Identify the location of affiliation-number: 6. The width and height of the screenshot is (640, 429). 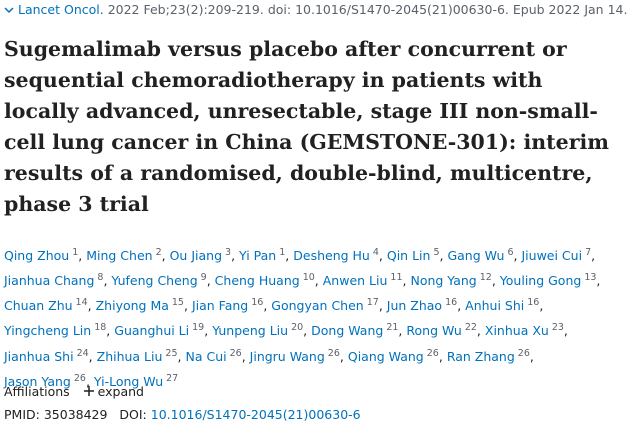
(510, 252).